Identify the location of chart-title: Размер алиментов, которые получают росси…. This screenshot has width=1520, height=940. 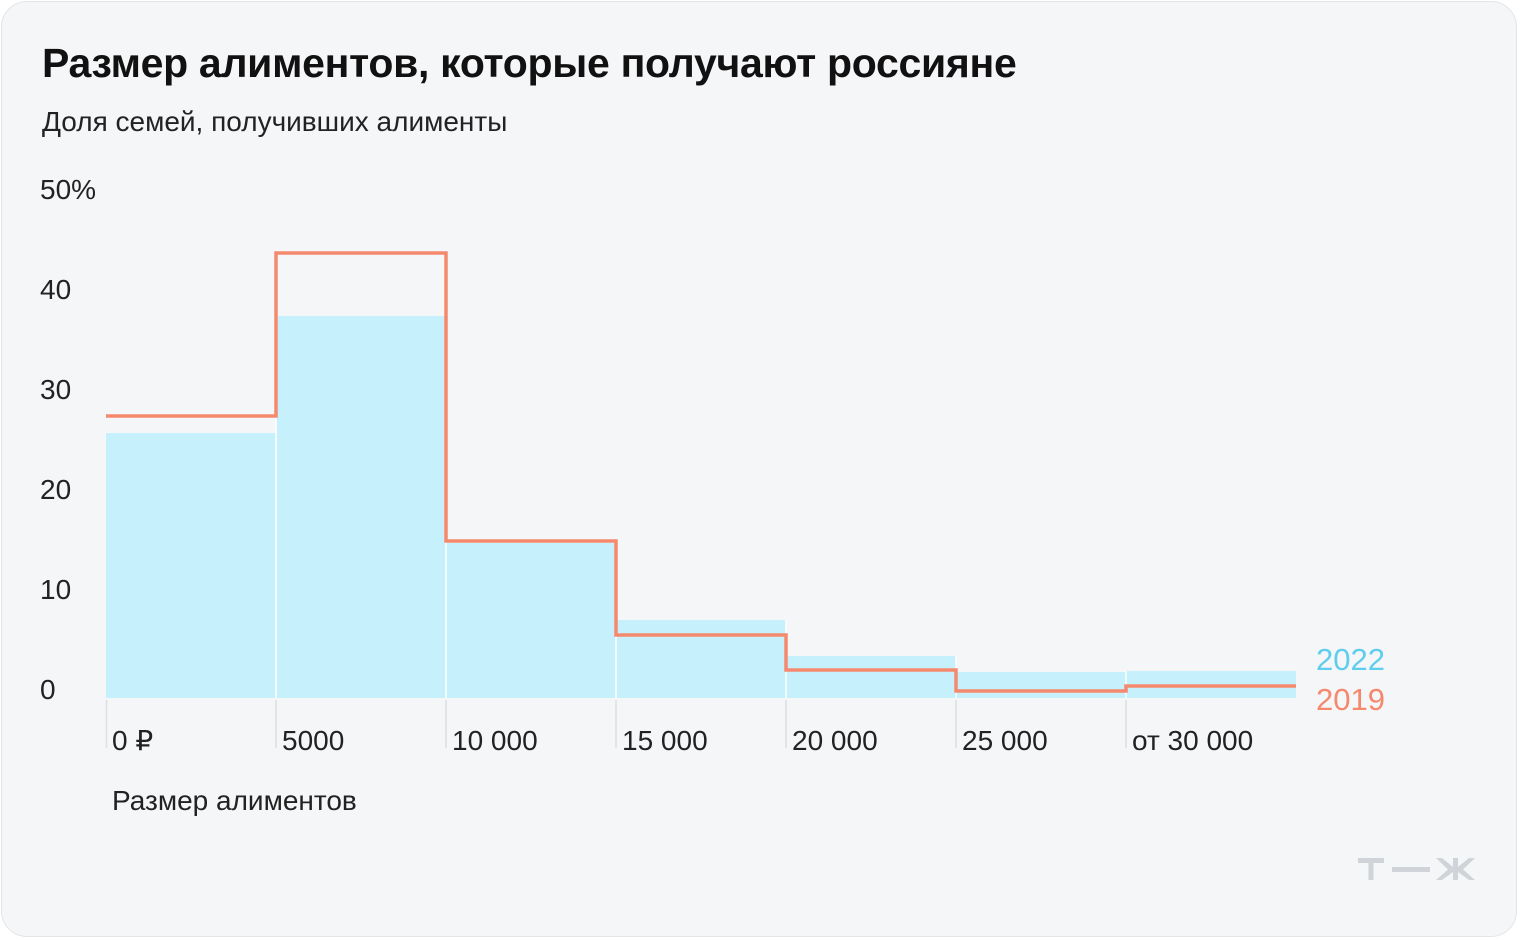
(529, 63).